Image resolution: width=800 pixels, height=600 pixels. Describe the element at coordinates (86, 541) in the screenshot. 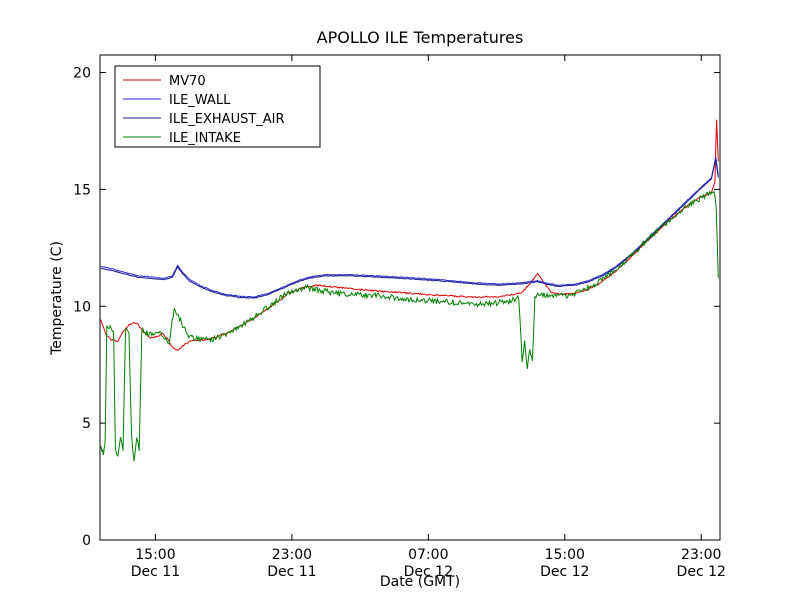

I see `y-tick-label: 0` at that location.